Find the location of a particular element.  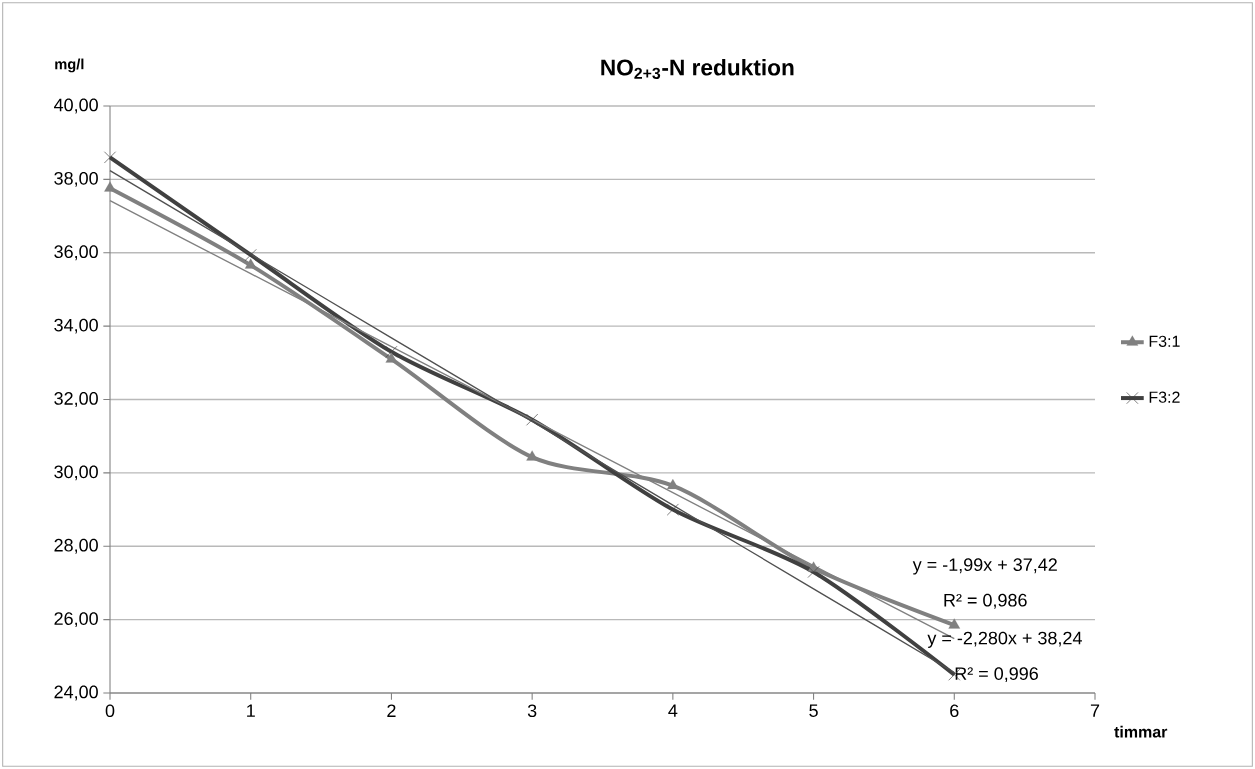

y-tick-label: 24,00 is located at coordinates (76, 693).